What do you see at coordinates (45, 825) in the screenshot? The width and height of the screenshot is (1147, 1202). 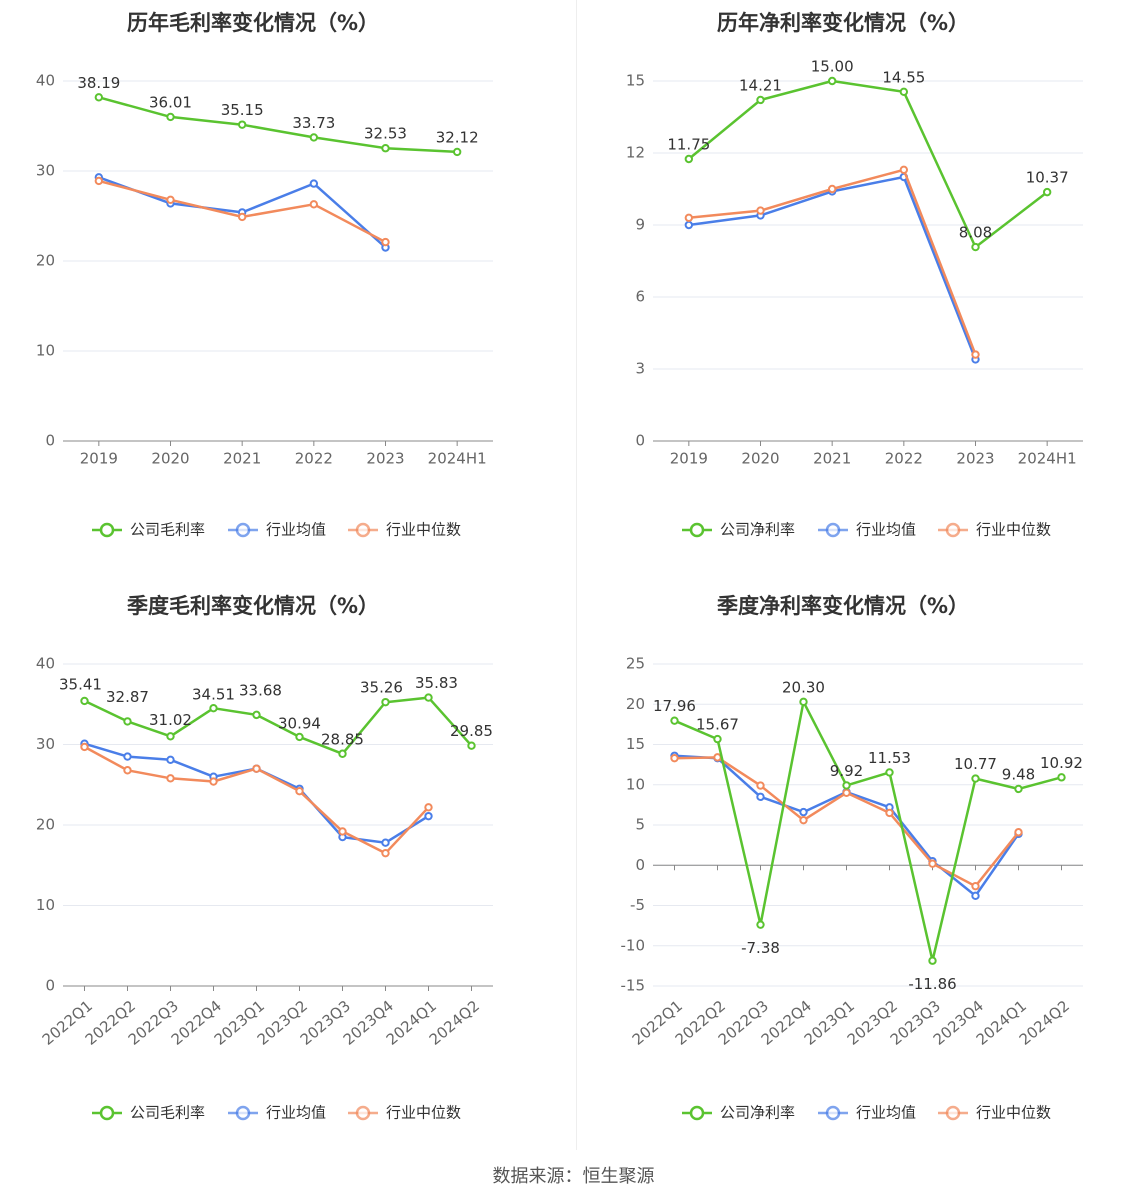 I see `y-tick-label: 20` at bounding box center [45, 825].